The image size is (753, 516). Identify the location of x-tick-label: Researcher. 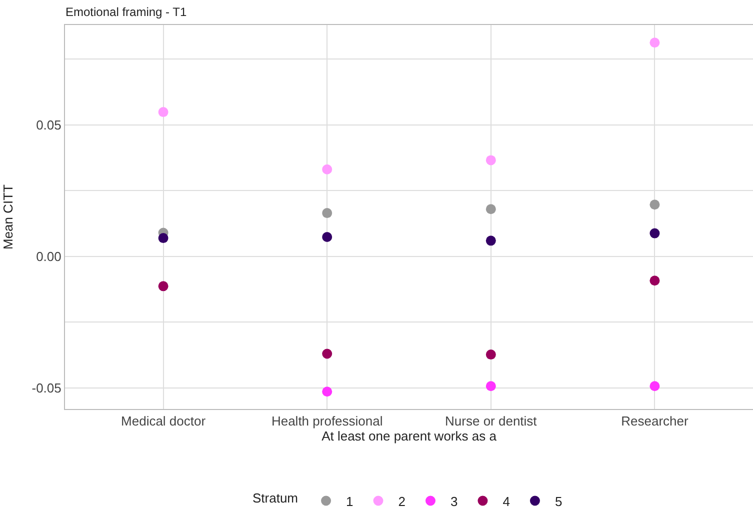
(655, 421).